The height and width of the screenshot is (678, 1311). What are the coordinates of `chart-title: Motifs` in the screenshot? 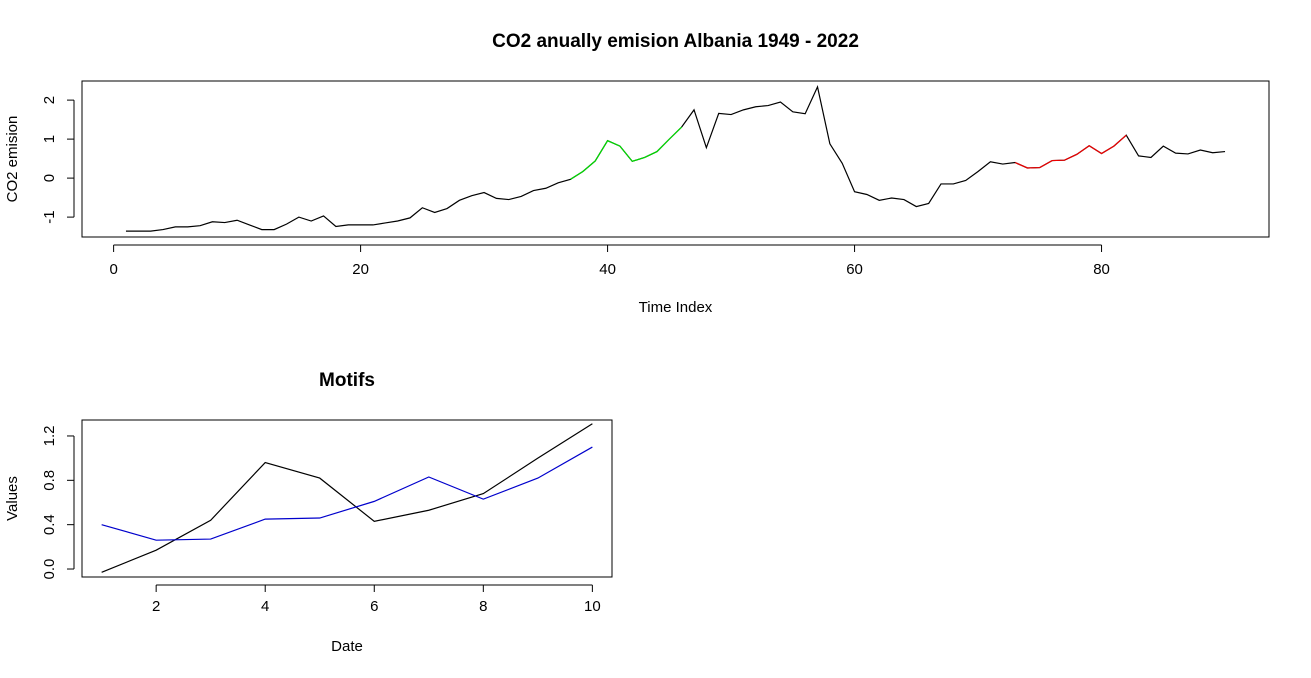 It's located at (347, 380).